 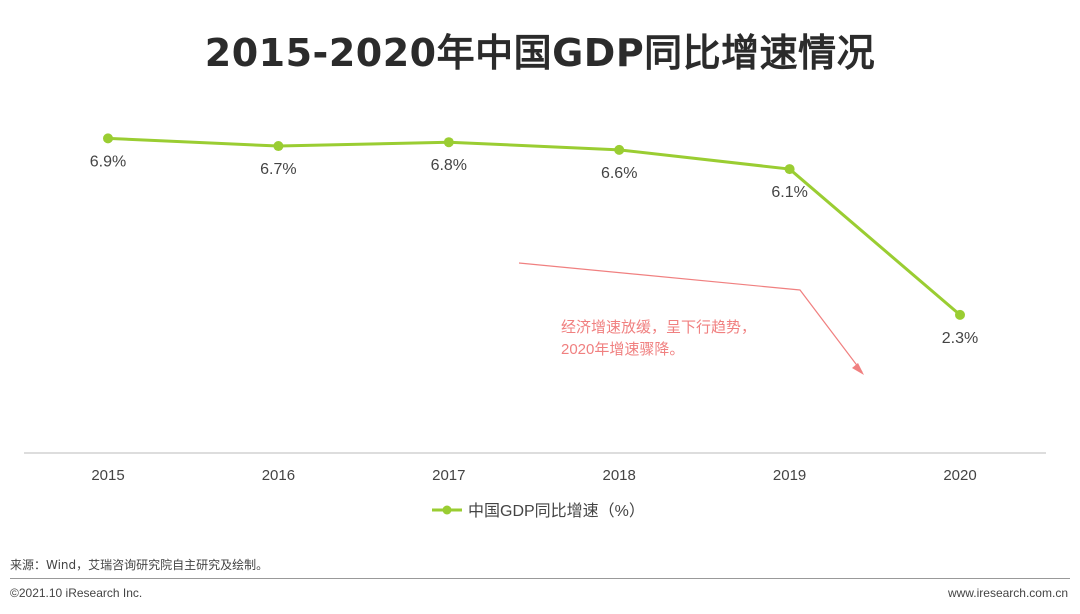 I want to click on data-point-2019, so click(x=789, y=169).